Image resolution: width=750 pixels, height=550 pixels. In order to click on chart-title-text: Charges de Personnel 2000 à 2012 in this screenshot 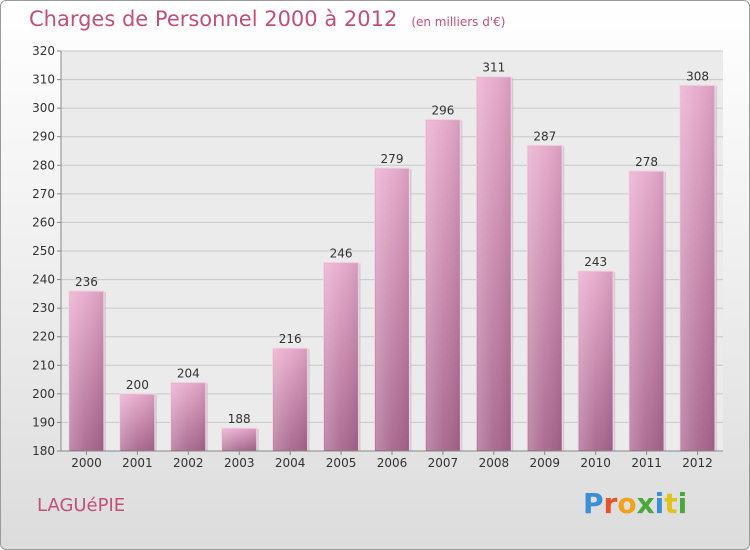, I will do `click(213, 19)`.